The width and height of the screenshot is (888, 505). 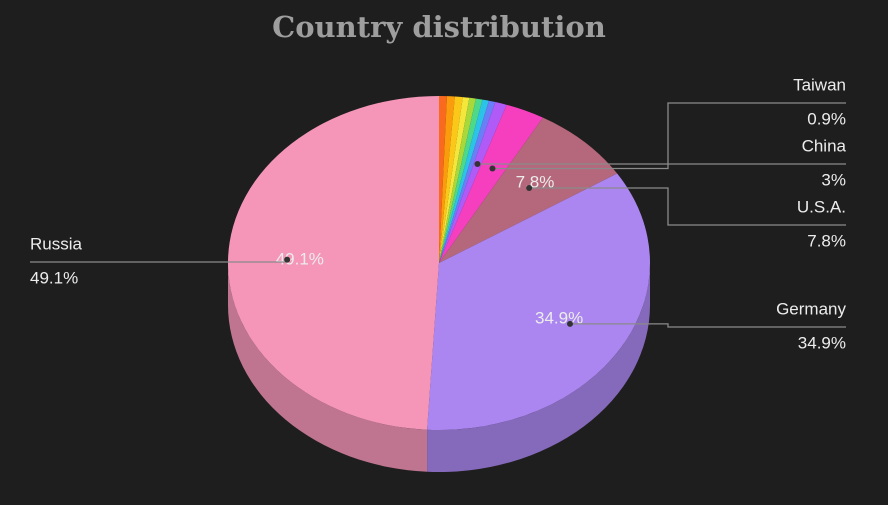 What do you see at coordinates (821, 206) in the screenshot?
I see `label-name: U.S.A.` at bounding box center [821, 206].